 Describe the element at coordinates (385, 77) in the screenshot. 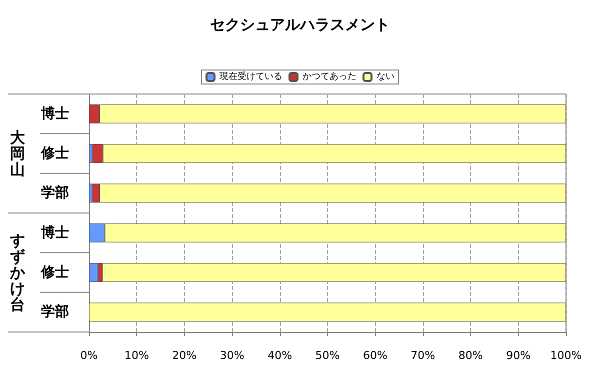

I see `legend-label: ない` at that location.